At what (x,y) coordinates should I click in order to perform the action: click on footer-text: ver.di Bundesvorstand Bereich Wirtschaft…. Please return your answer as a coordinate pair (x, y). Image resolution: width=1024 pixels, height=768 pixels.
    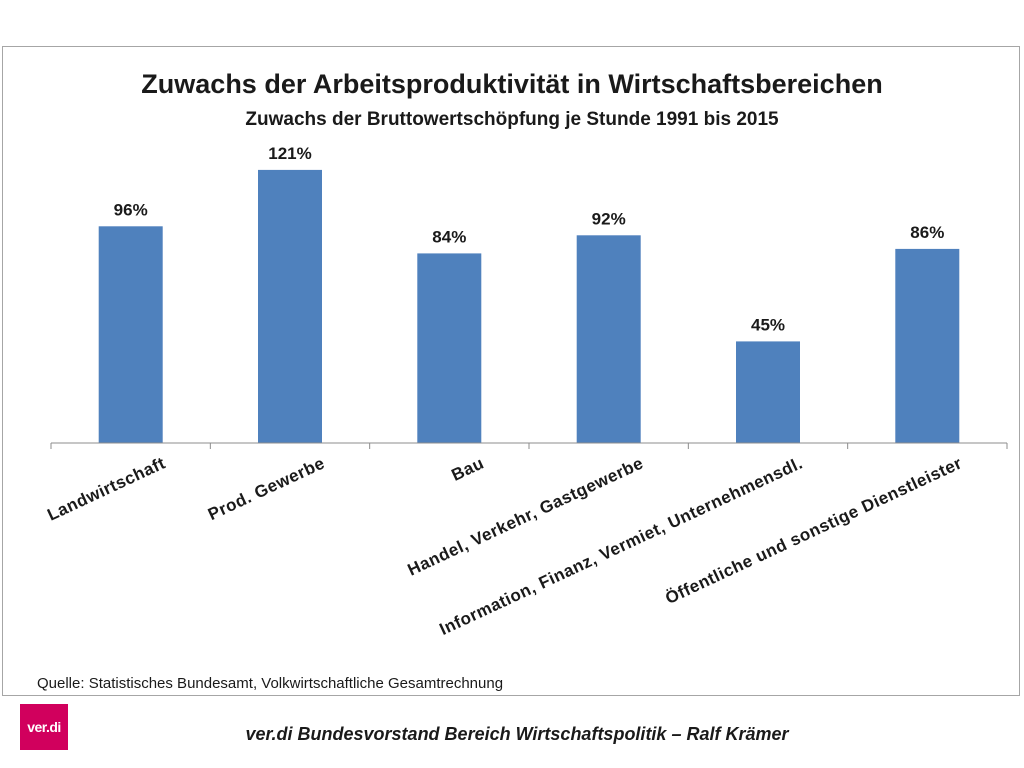
    Looking at the image, I should click on (517, 734).